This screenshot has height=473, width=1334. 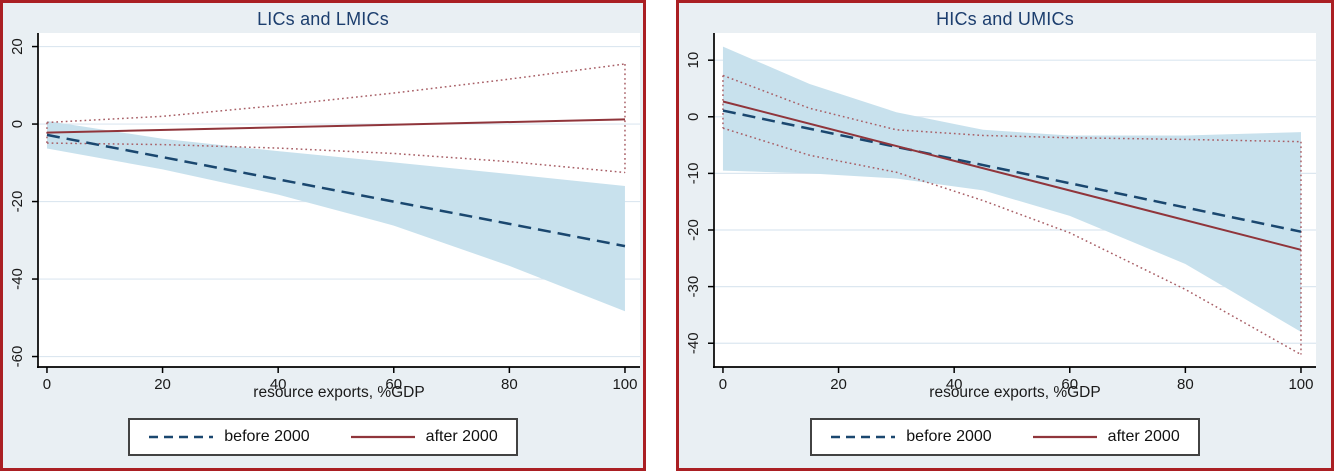 I want to click on y-tick-label: 20, so click(x=17, y=46).